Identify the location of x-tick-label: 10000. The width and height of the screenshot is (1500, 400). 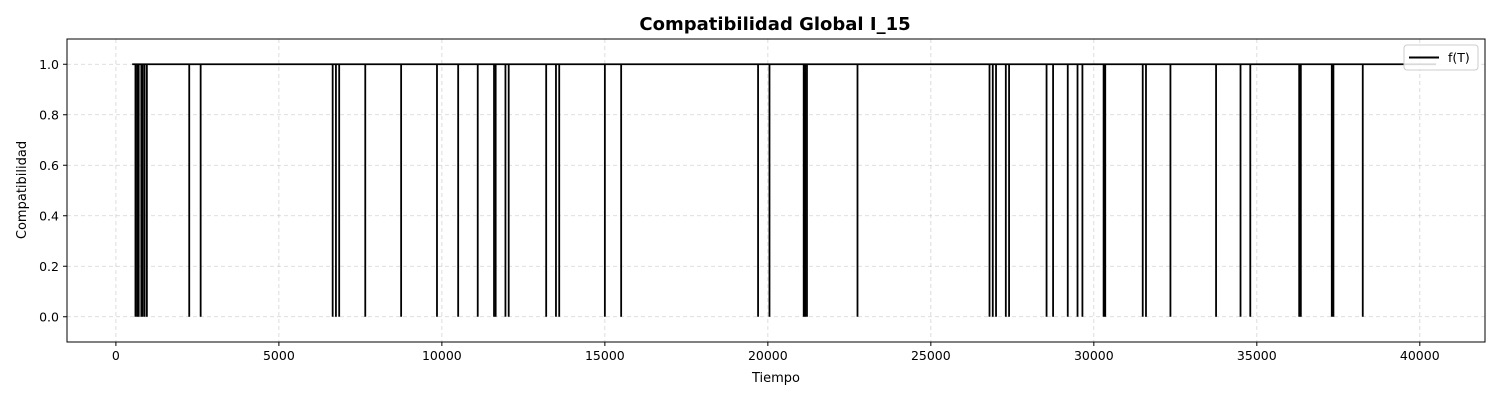
(442, 355).